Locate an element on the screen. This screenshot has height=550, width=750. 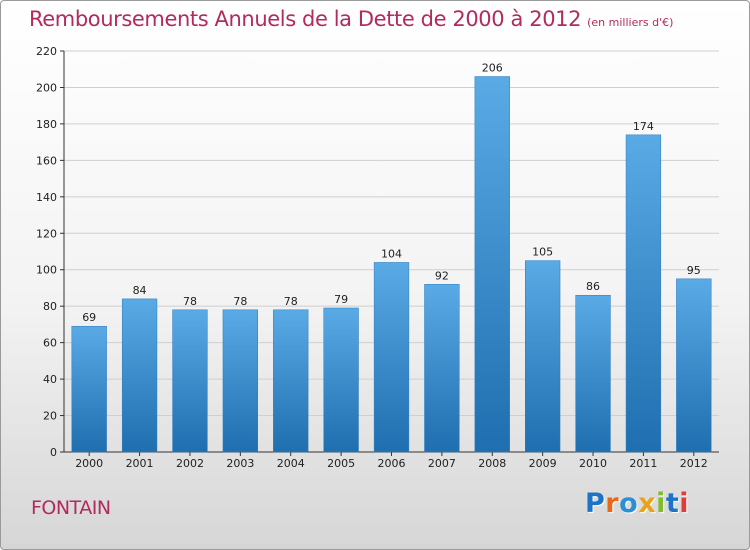
x-tick-label: 2009 is located at coordinates (543, 463).